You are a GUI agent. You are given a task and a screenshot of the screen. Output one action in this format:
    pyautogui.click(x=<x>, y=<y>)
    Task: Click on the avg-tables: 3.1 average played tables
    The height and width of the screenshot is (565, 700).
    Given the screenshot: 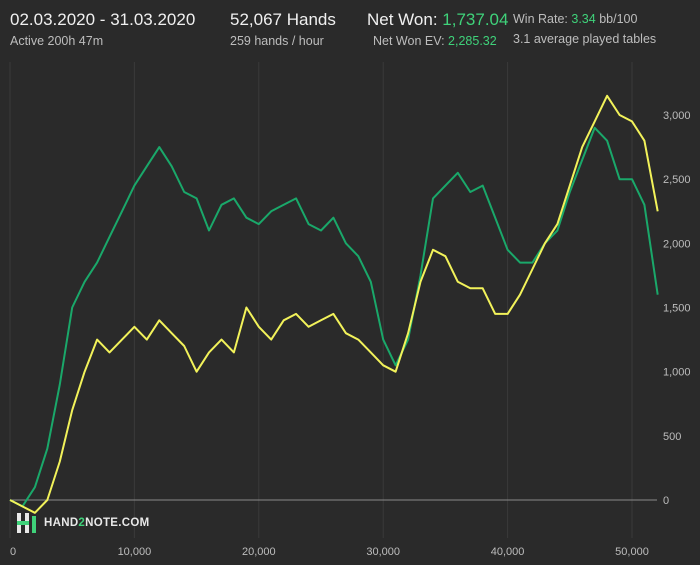 What is the action you would take?
    pyautogui.click(x=585, y=39)
    